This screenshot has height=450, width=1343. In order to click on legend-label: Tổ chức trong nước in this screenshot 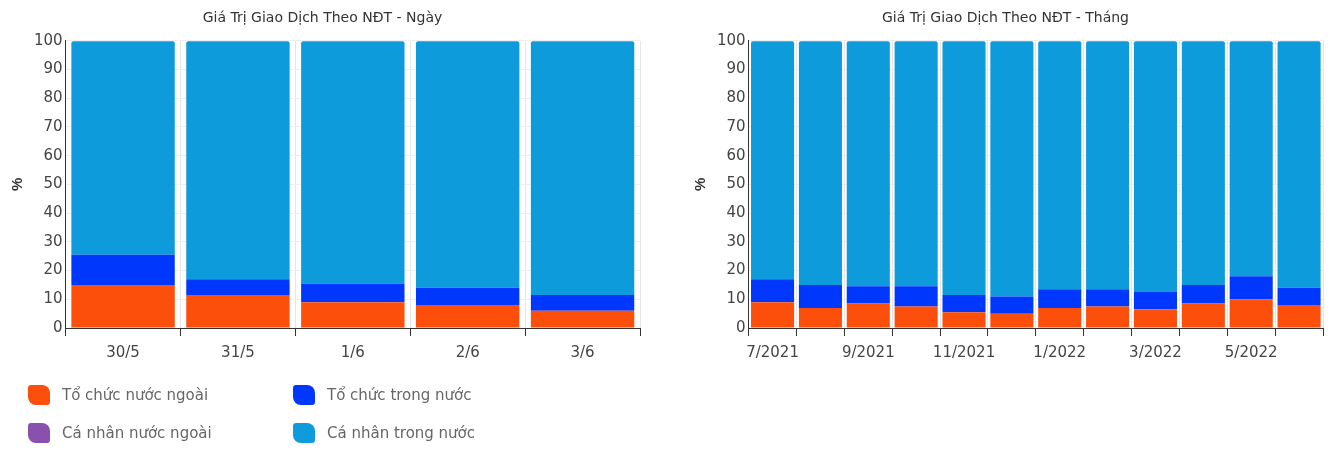, I will do `click(399, 395)`.